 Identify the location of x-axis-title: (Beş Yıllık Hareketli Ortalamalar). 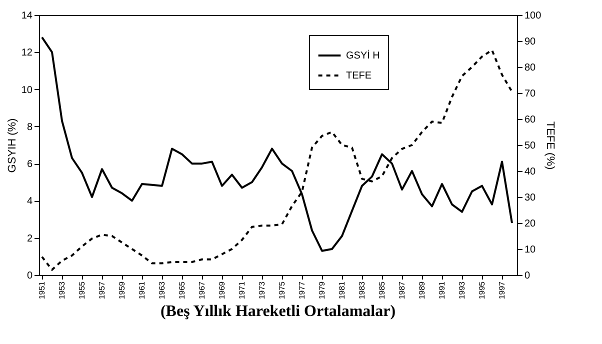
(278, 311).